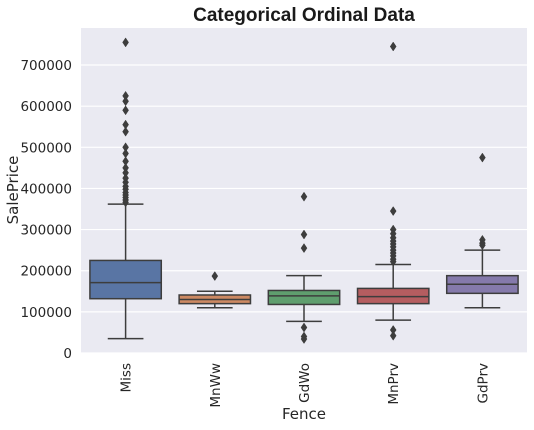 Image resolution: width=534 pixels, height=430 pixels. What do you see at coordinates (46, 107) in the screenshot?
I see `y-tick-label: 600000` at bounding box center [46, 107].